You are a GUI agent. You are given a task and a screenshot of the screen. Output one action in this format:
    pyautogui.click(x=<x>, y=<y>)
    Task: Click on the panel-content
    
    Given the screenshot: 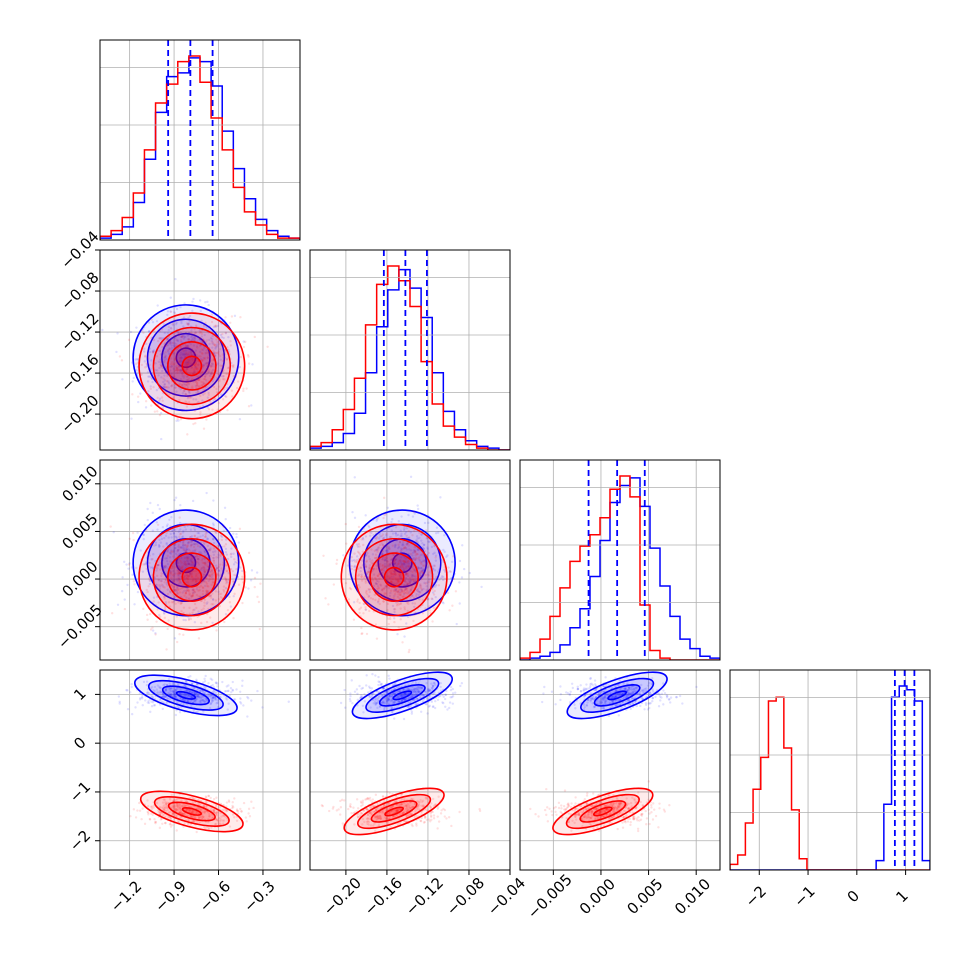 What is the action you would take?
    pyautogui.click(x=200, y=350)
    